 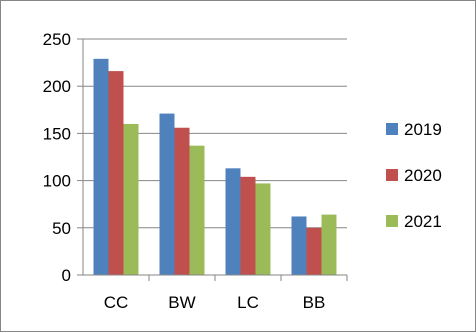 What do you see at coordinates (182, 201) in the screenshot?
I see `bar-bw-2020` at bounding box center [182, 201].